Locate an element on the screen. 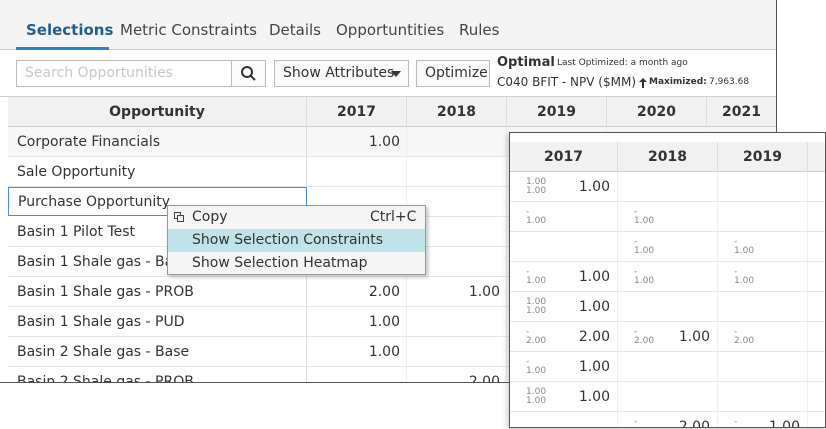 This screenshot has width=826, height=429. column-header: 2019 is located at coordinates (557, 112).